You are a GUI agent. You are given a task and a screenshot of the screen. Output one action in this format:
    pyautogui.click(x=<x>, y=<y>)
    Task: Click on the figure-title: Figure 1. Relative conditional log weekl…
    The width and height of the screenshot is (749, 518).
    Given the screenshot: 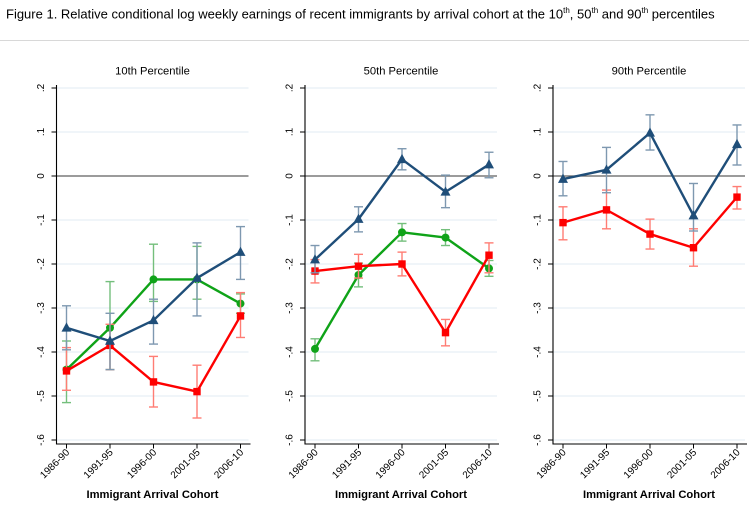 What is the action you would take?
    pyautogui.click(x=376, y=14)
    